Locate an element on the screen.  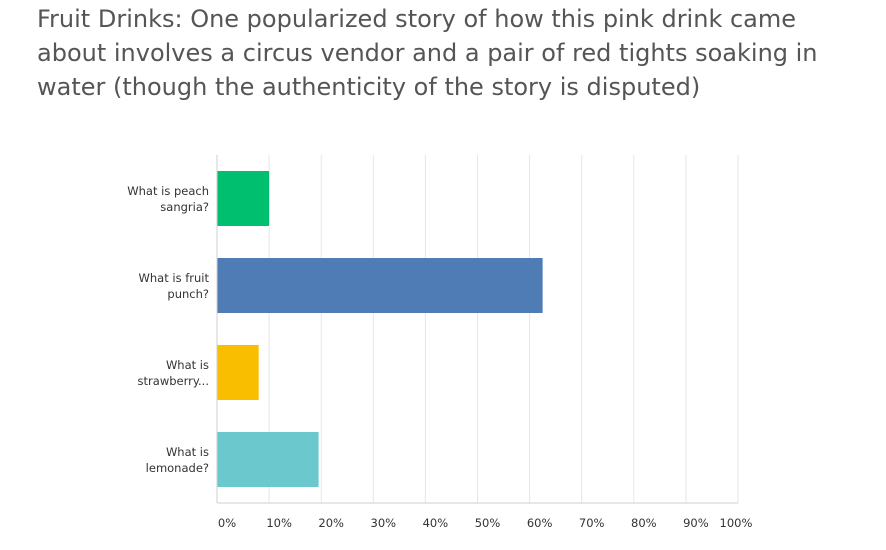
category-label-line: sangria? is located at coordinates (184, 206).